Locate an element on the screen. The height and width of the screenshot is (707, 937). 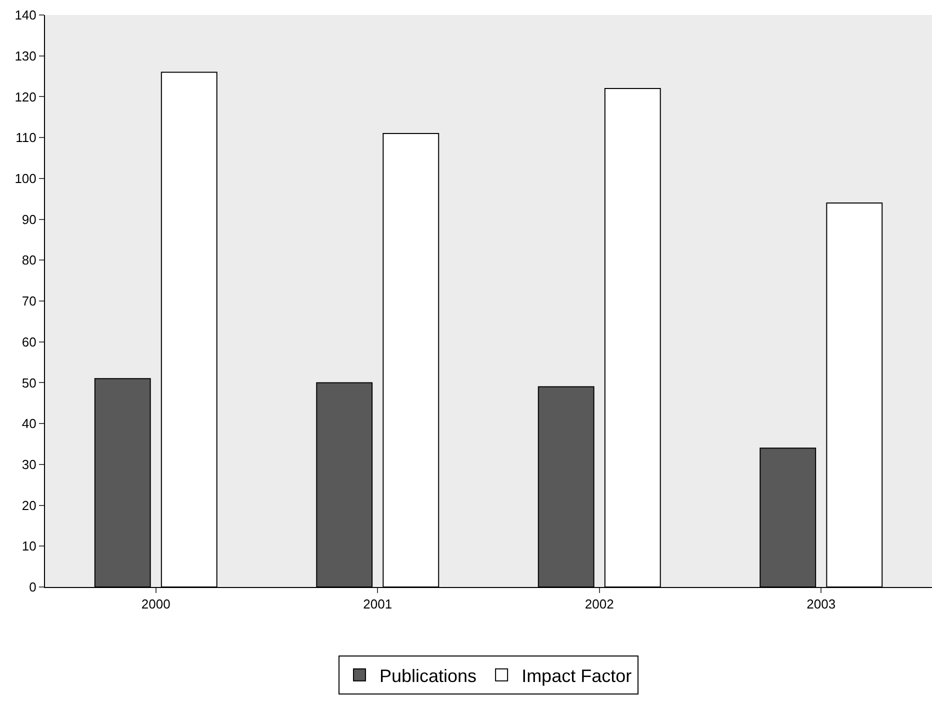
y-tick-label: 80 is located at coordinates (29, 260).